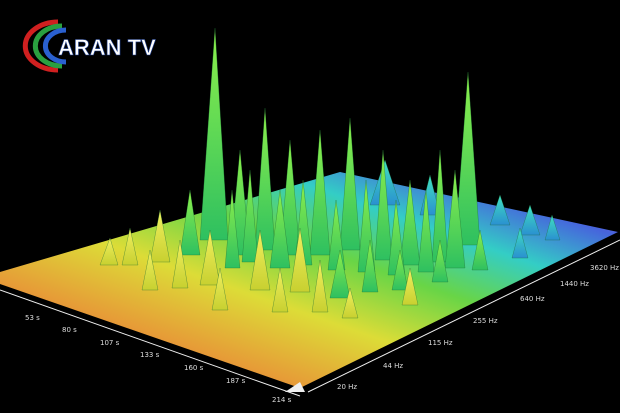 The width and height of the screenshot is (620, 413). What do you see at coordinates (107, 47) in the screenshot?
I see `logo-text: ARAN TV` at bounding box center [107, 47].